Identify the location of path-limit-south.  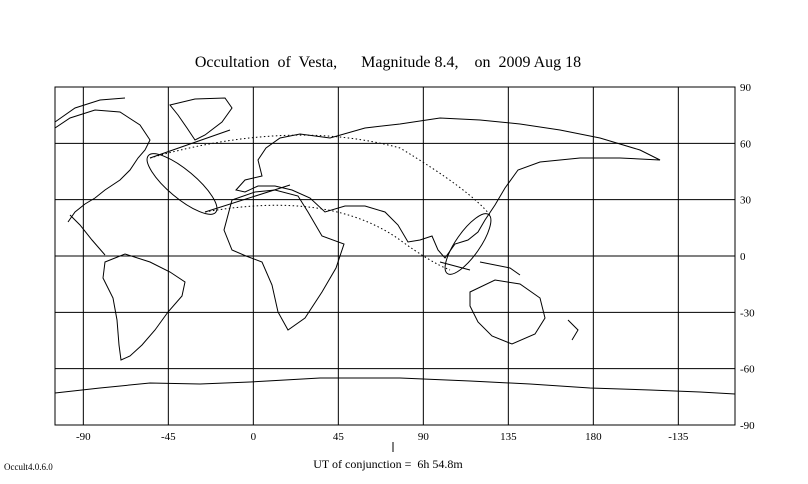
(327, 237).